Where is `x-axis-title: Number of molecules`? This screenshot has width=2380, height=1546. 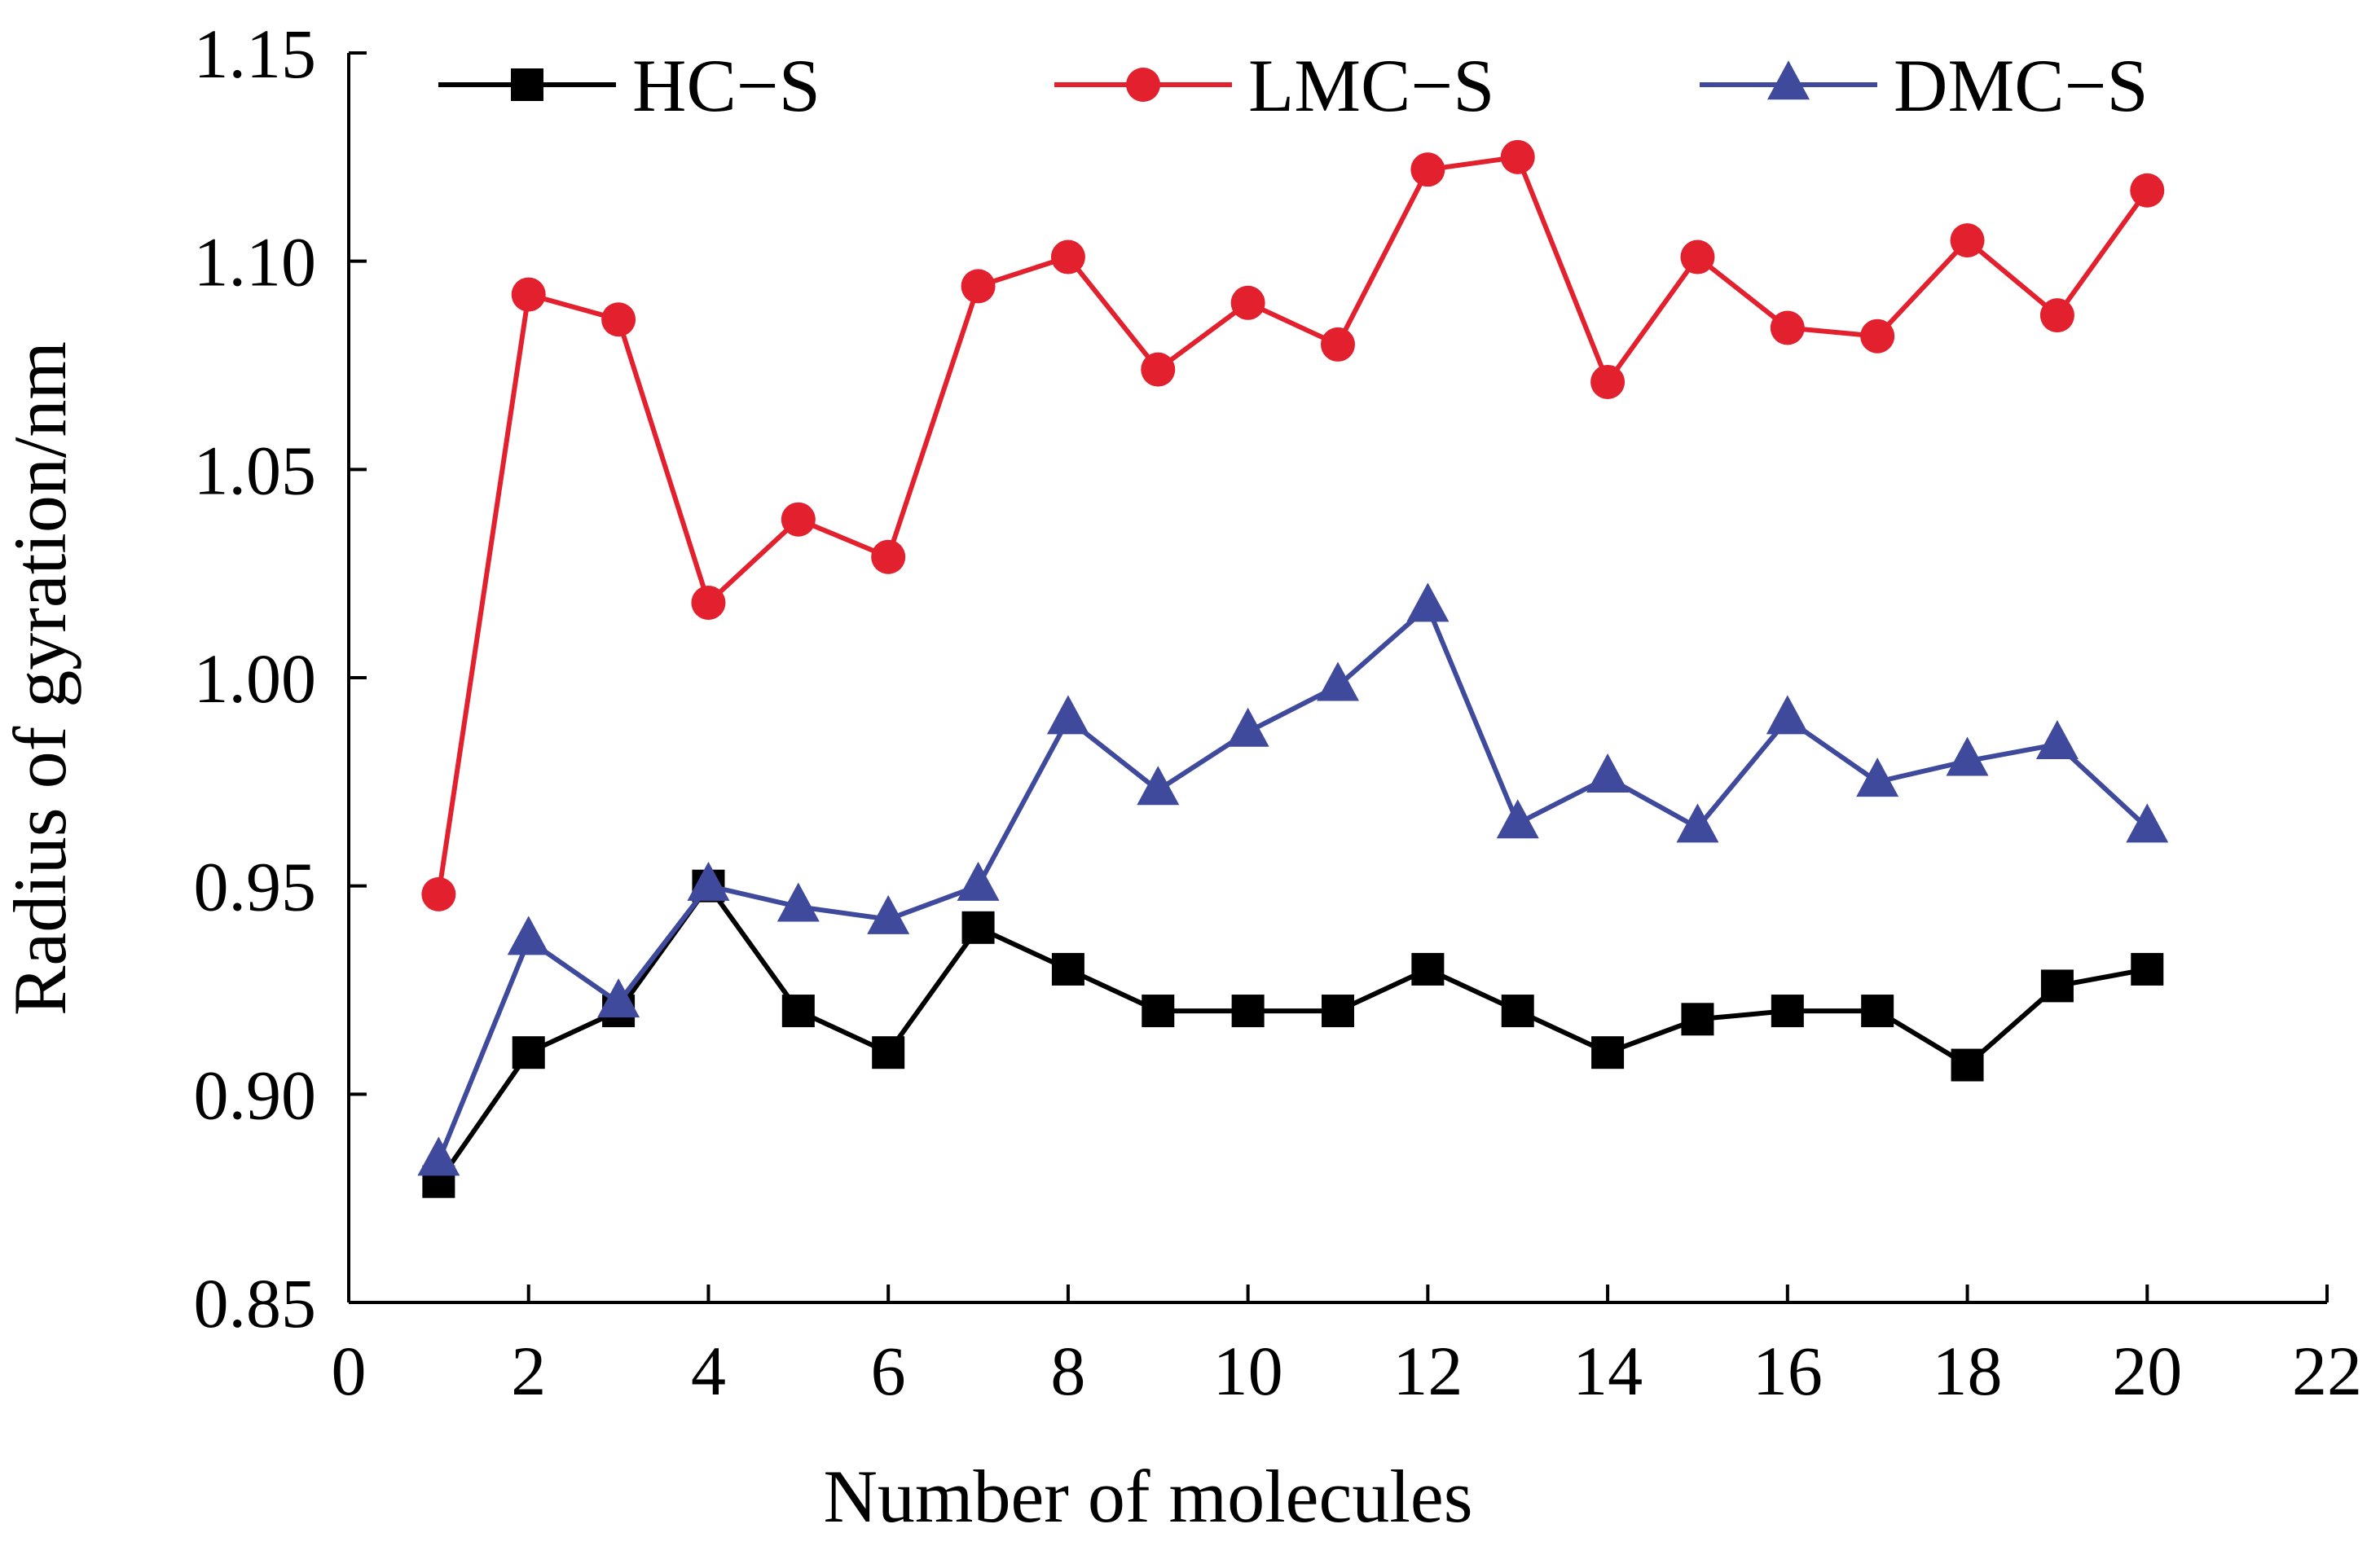 x-axis-title: Number of molecules is located at coordinates (1147, 1496).